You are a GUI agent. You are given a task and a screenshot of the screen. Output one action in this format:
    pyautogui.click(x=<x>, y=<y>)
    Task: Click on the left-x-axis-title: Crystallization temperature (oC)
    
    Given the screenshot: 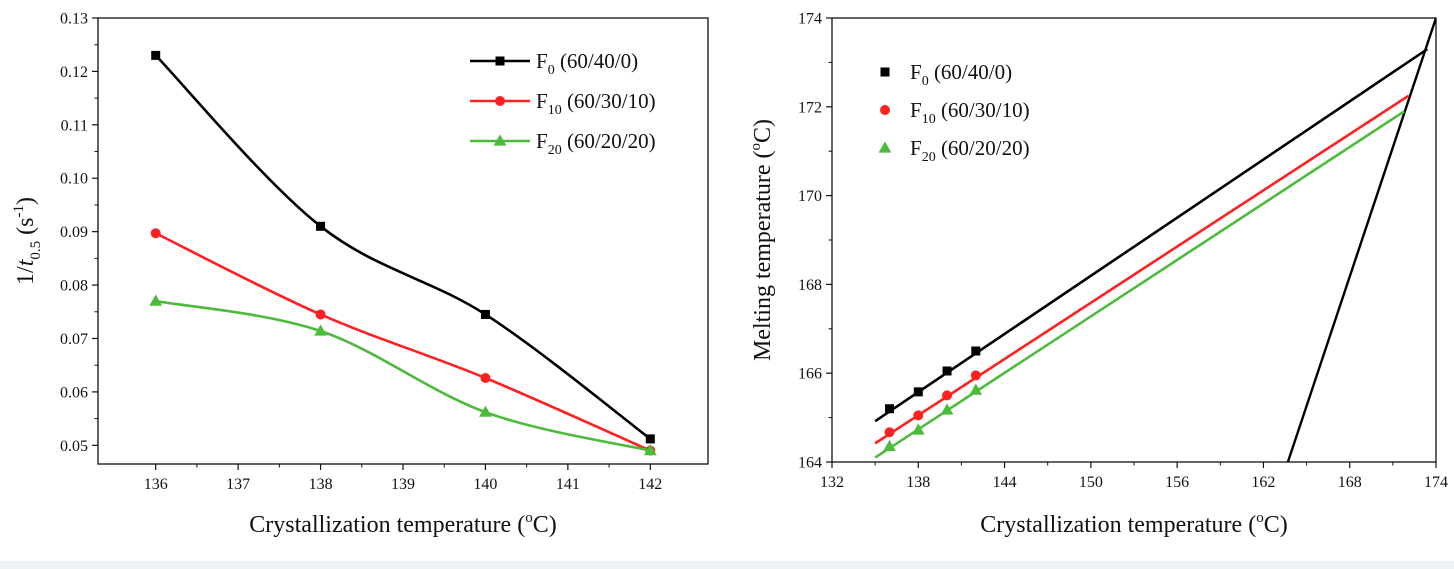 What is the action you would take?
    pyautogui.click(x=402, y=524)
    